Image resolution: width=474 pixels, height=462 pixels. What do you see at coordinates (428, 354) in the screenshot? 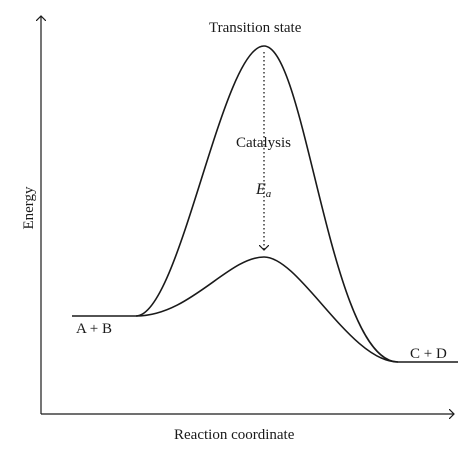
I see `products-label: C + D` at bounding box center [428, 354].